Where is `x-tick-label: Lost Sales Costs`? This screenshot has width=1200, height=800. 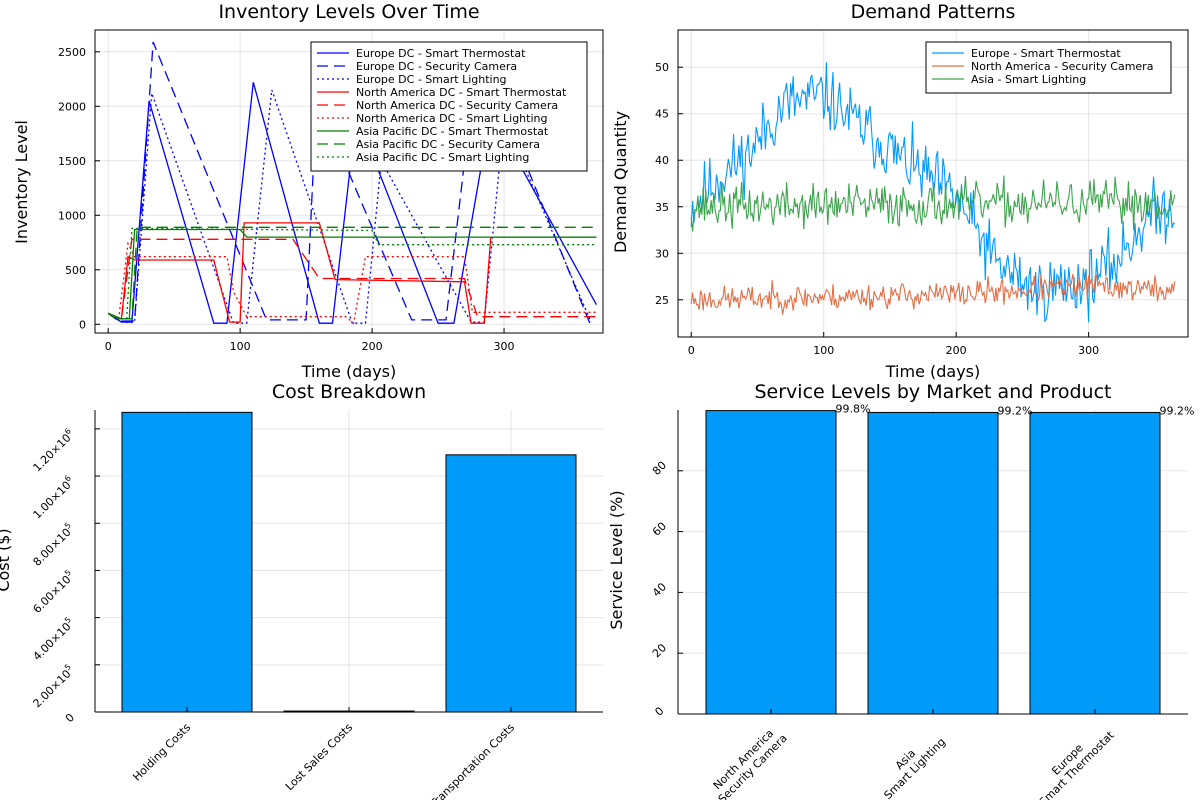
x-tick-label: Lost Sales Costs is located at coordinates (319, 757).